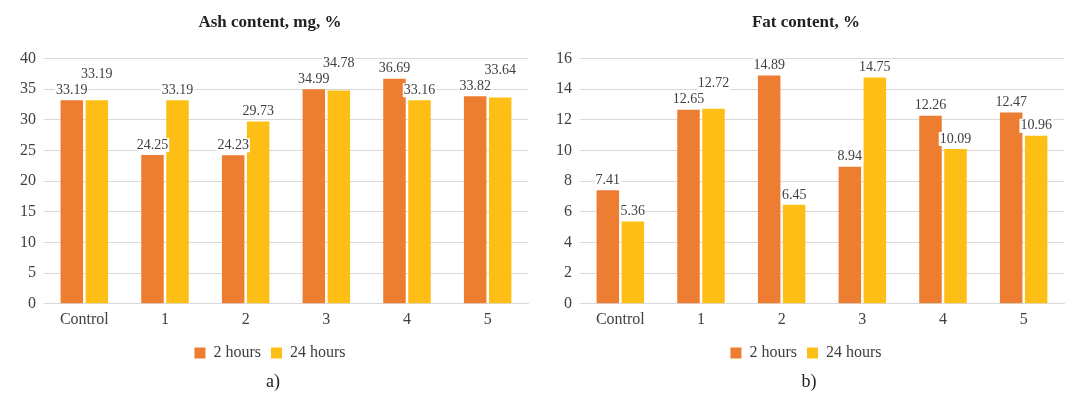  What do you see at coordinates (28, 57) in the screenshot?
I see `y-tick-label: 40` at bounding box center [28, 57].